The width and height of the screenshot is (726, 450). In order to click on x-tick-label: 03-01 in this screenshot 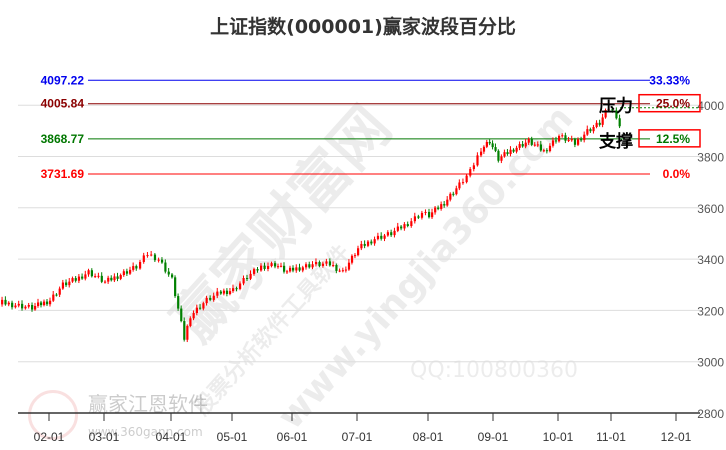, I will do `click(104, 437)`.